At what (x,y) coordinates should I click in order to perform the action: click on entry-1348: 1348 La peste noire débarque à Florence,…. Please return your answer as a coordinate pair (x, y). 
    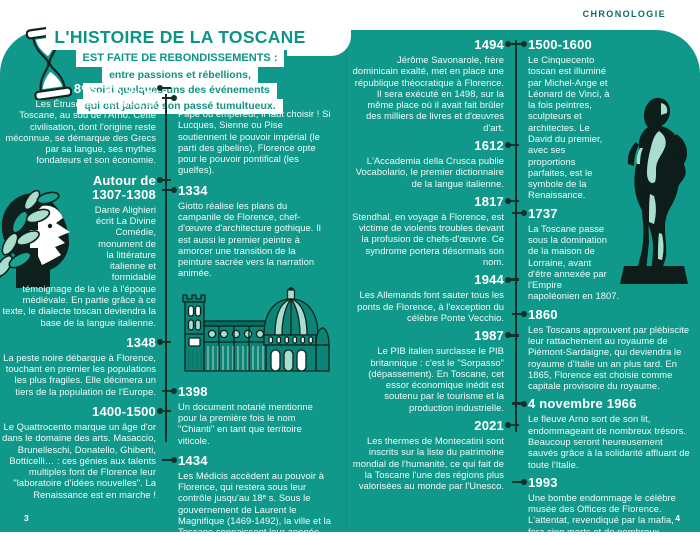
    Looking at the image, I should click on (85, 365).